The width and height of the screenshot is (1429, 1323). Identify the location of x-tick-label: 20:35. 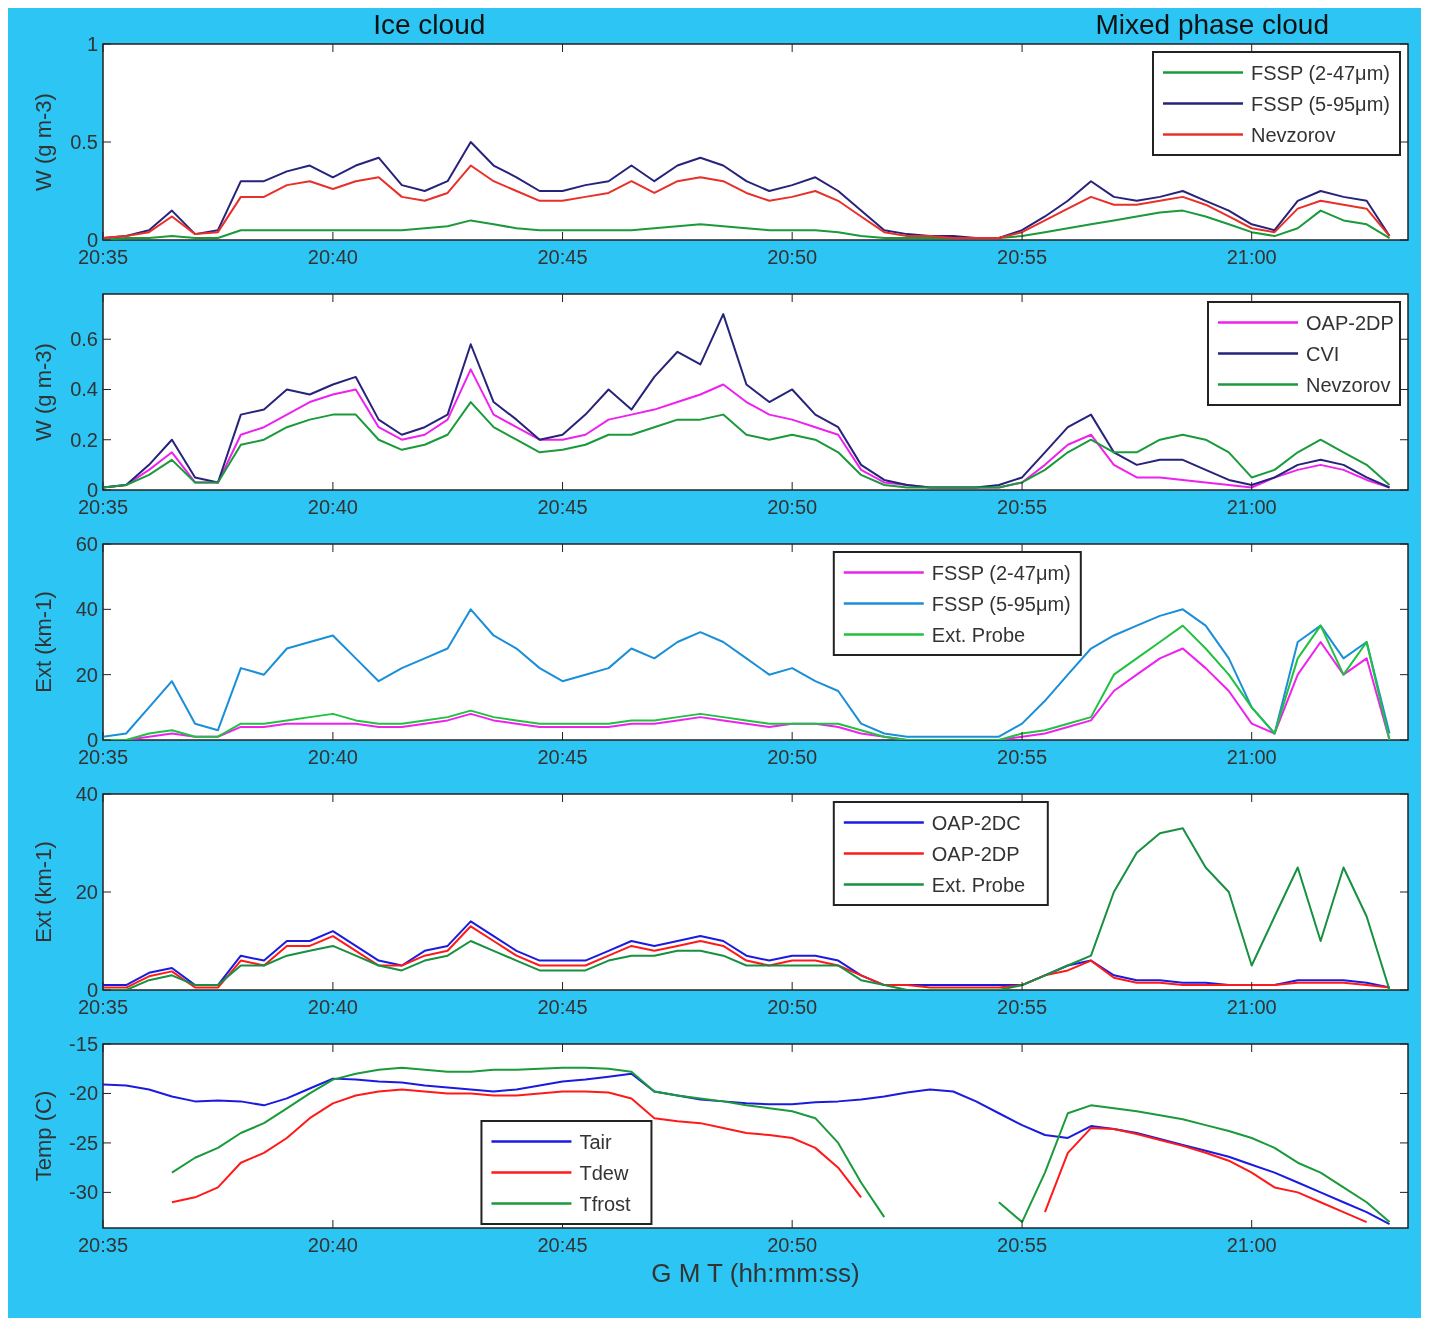
(103, 1245).